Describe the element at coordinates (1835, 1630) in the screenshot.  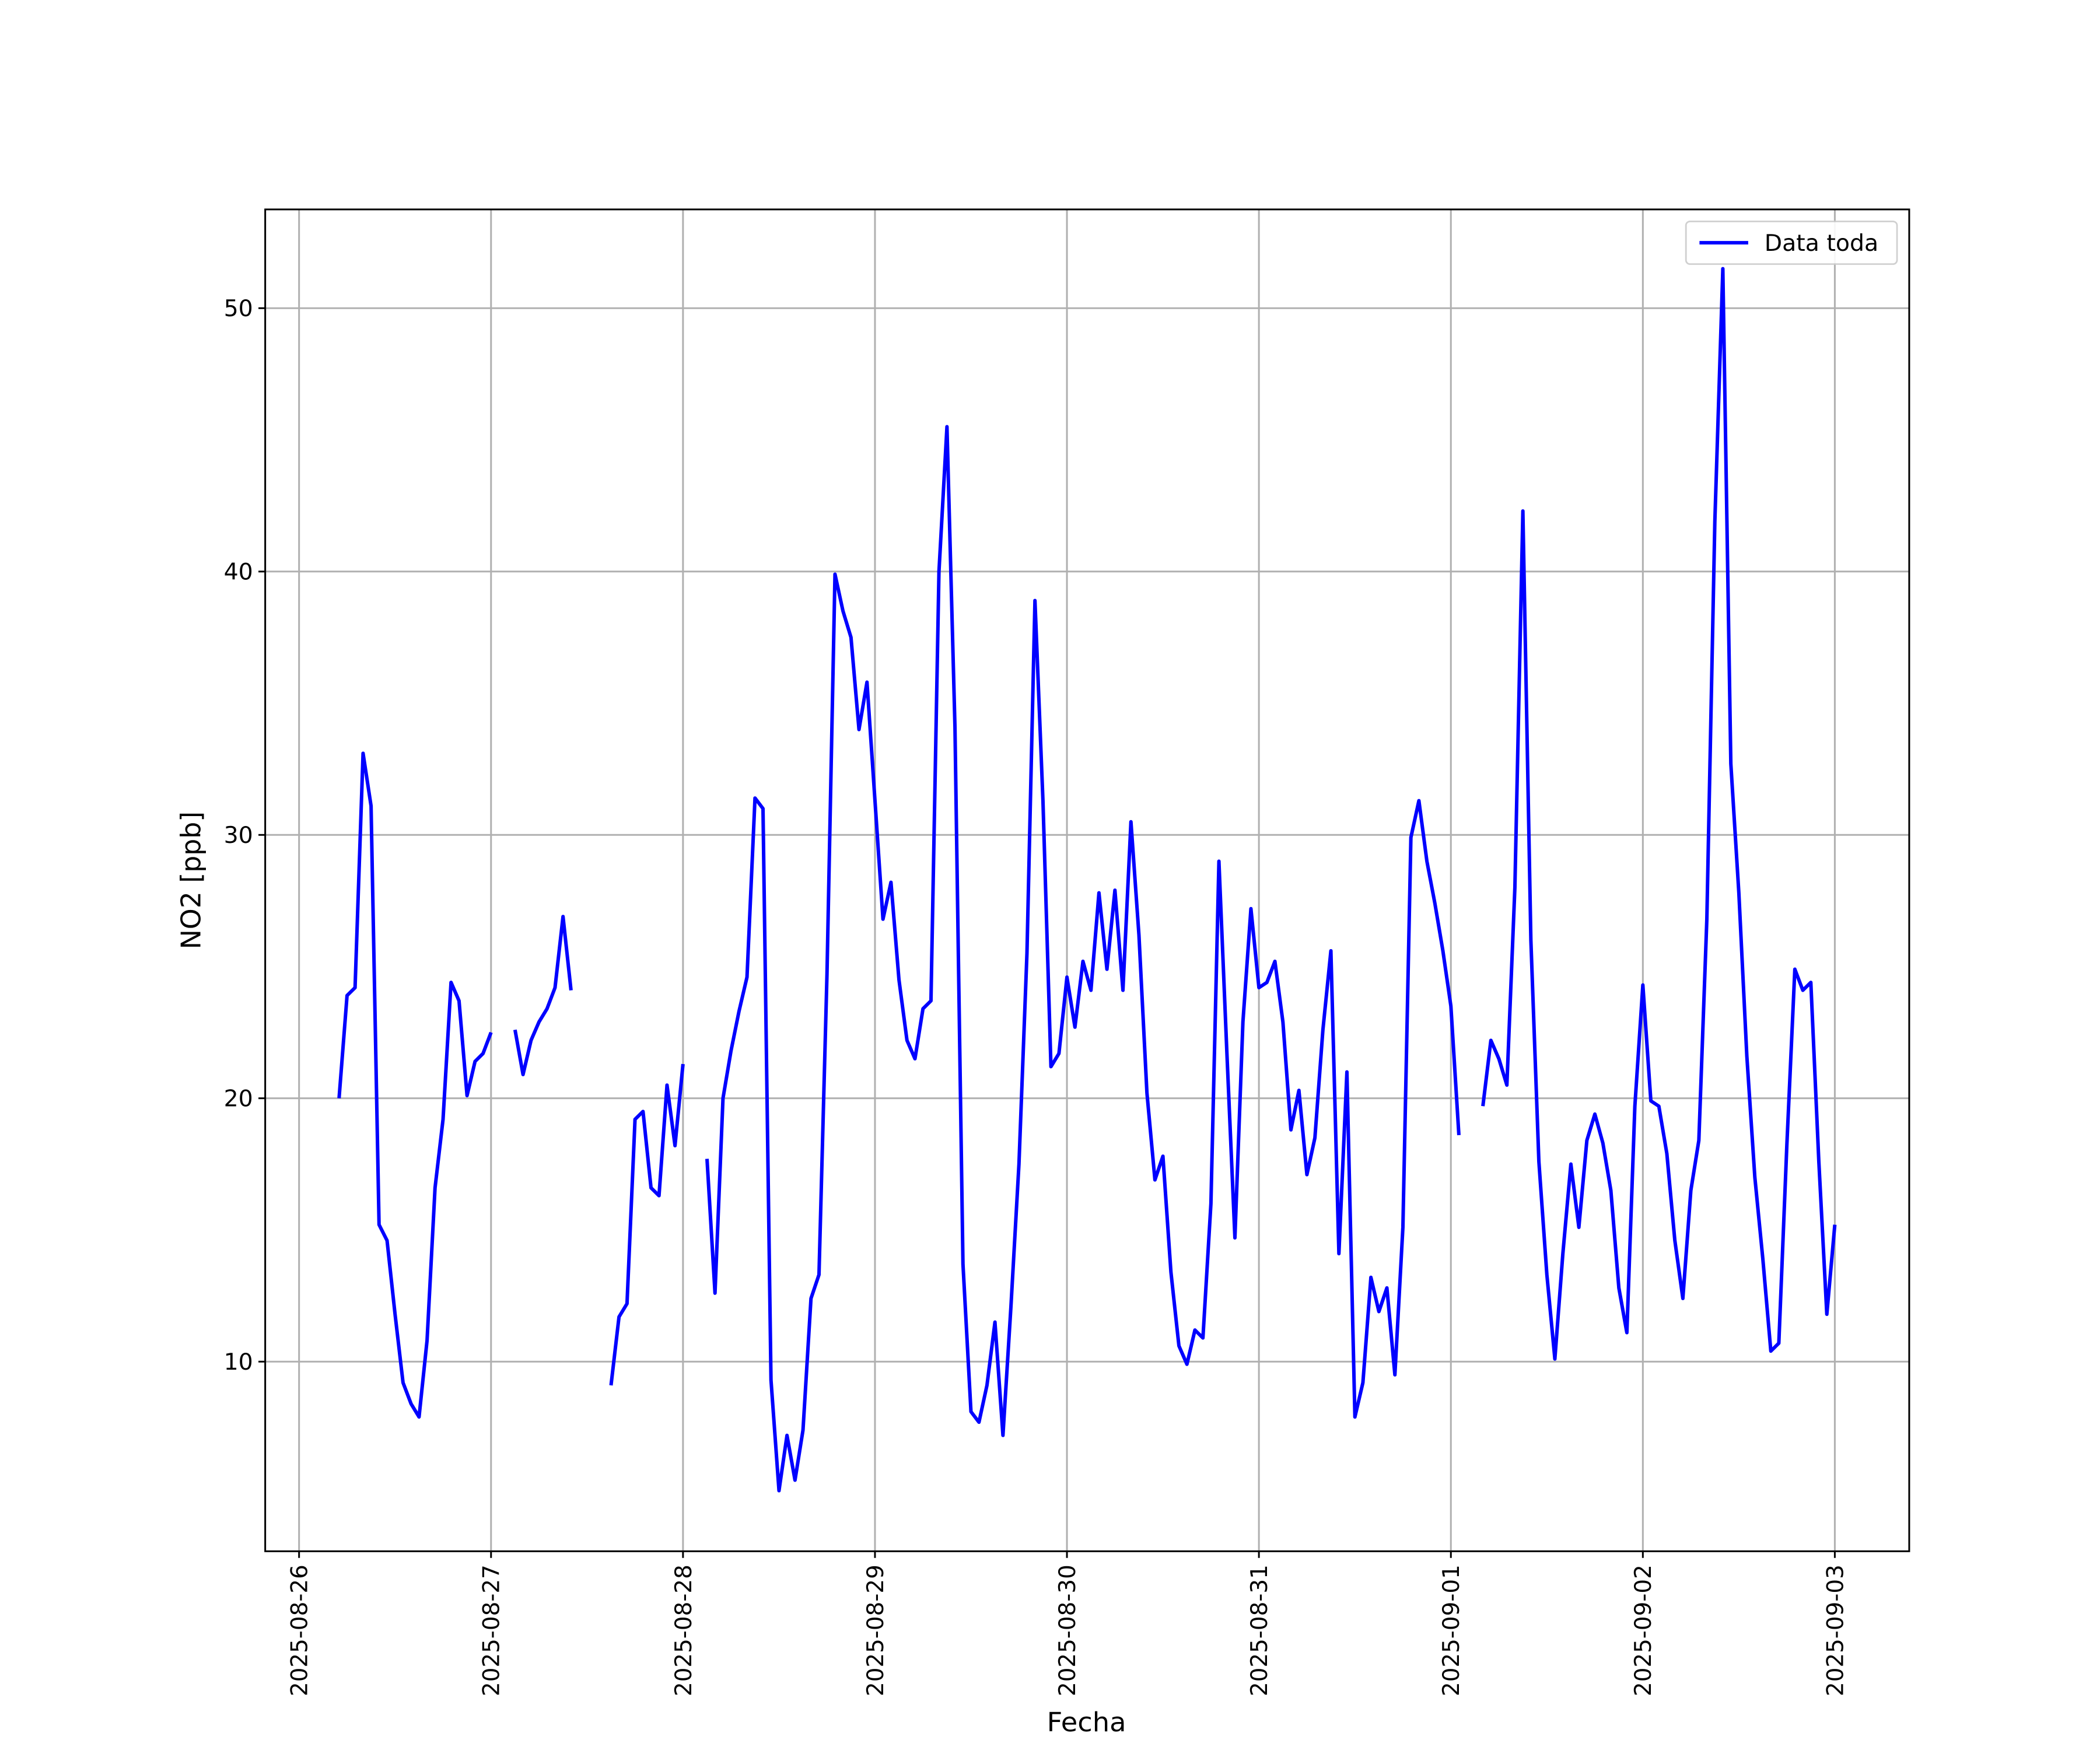
I see `x-tick-label: 2025-09-03` at that location.